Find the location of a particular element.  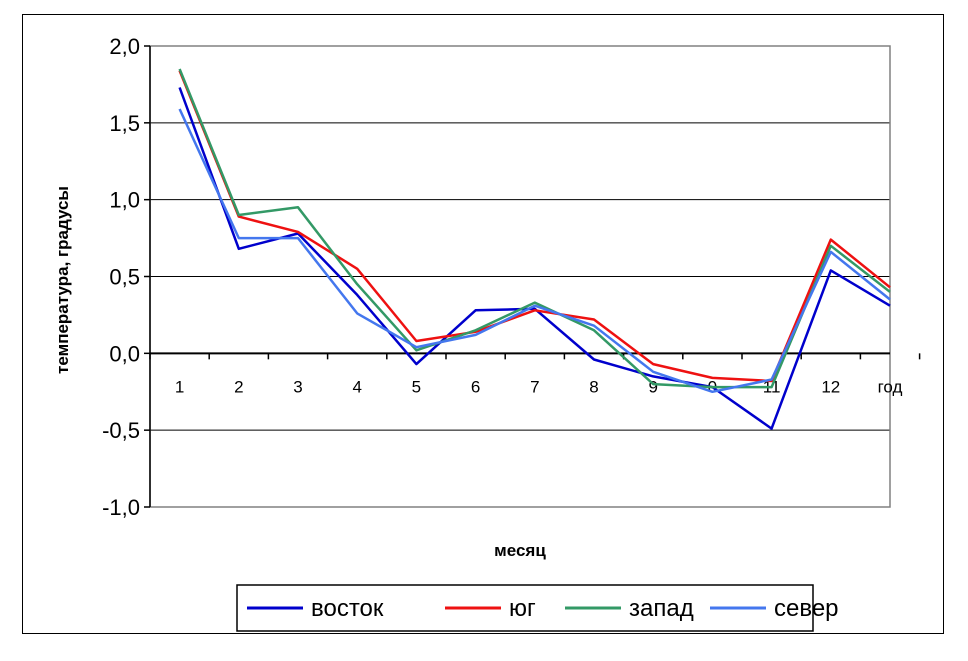

x-tick-label: 6 is located at coordinates (475, 386).